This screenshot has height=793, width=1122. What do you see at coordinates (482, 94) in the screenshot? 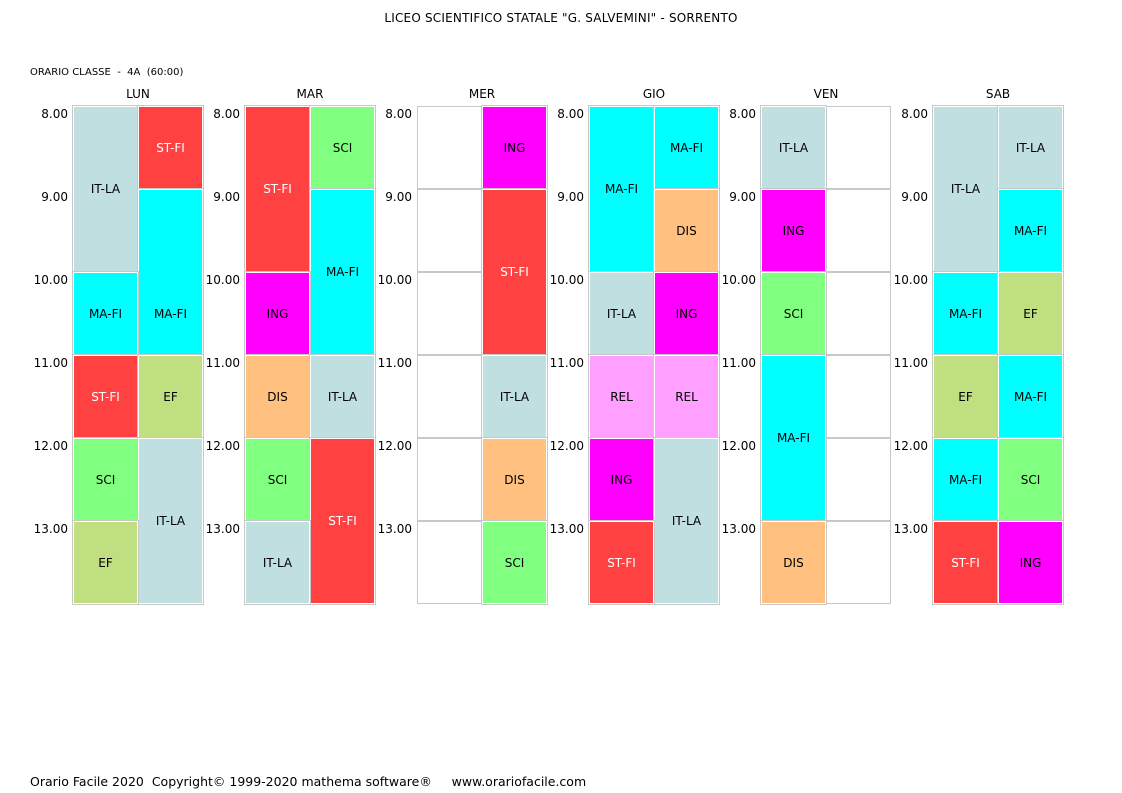
I see `day-header-mer: MER` at bounding box center [482, 94].